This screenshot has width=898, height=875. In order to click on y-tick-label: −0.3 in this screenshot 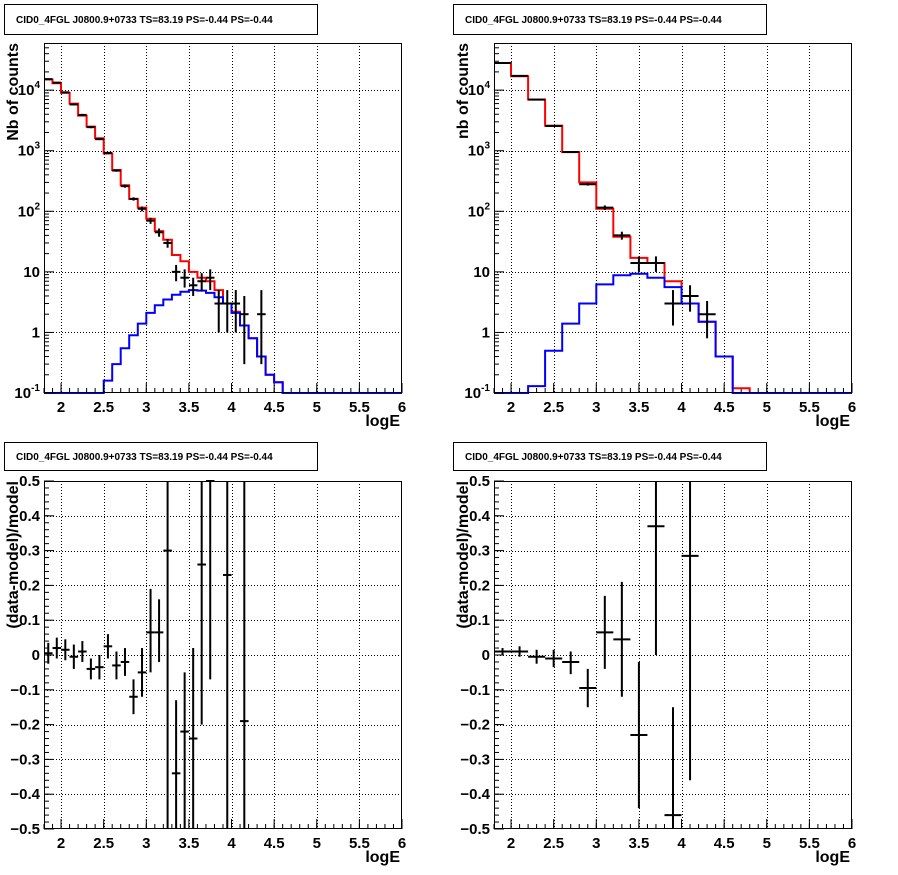, I will do `click(25, 759)`.